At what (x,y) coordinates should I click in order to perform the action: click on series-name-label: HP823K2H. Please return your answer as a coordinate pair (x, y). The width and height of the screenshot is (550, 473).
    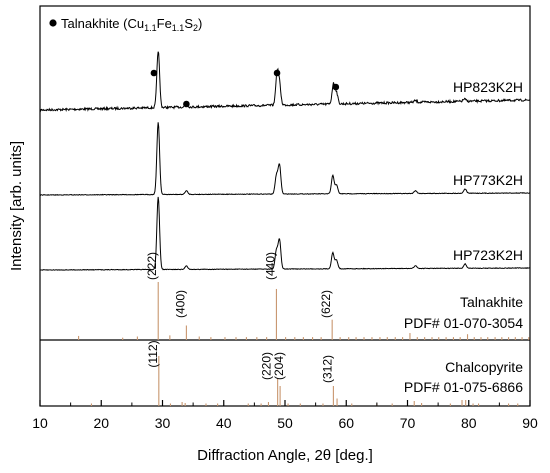
    Looking at the image, I should click on (488, 87).